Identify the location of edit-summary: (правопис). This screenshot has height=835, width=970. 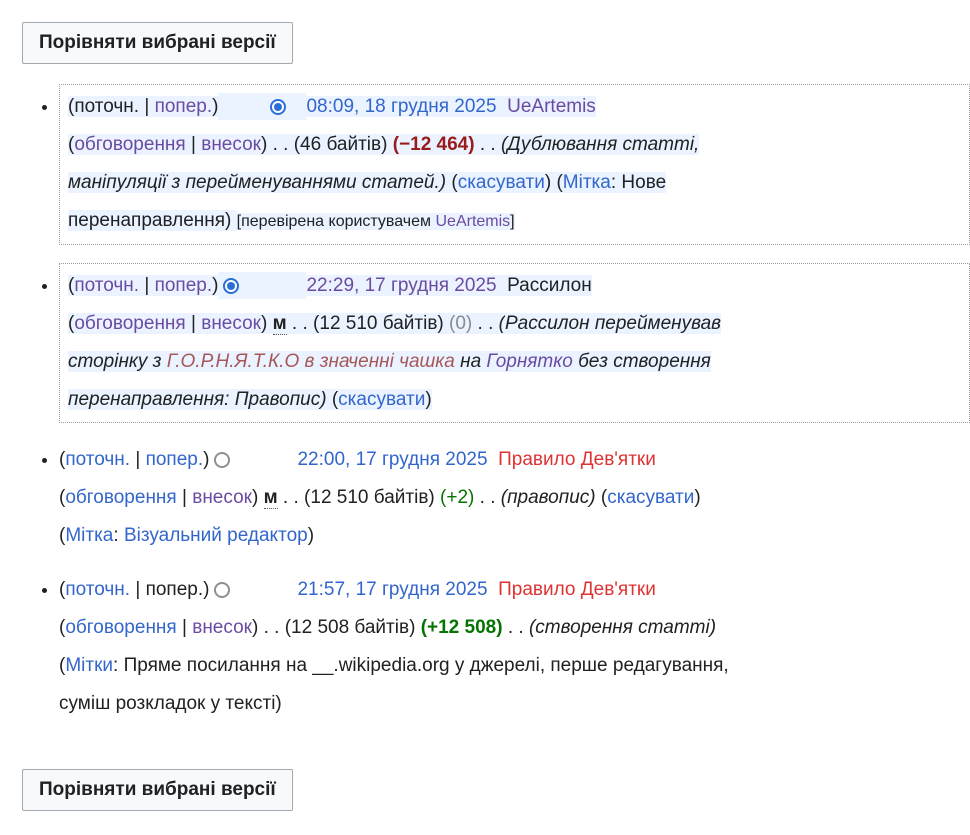
(548, 497).